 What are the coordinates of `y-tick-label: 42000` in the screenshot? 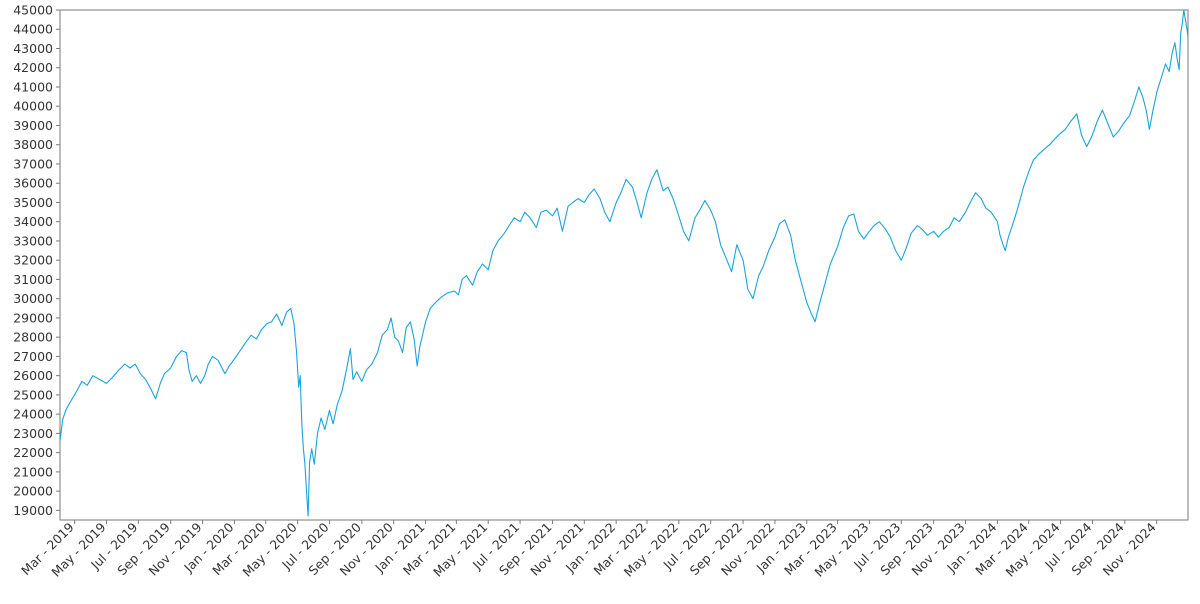 It's located at (33, 67).